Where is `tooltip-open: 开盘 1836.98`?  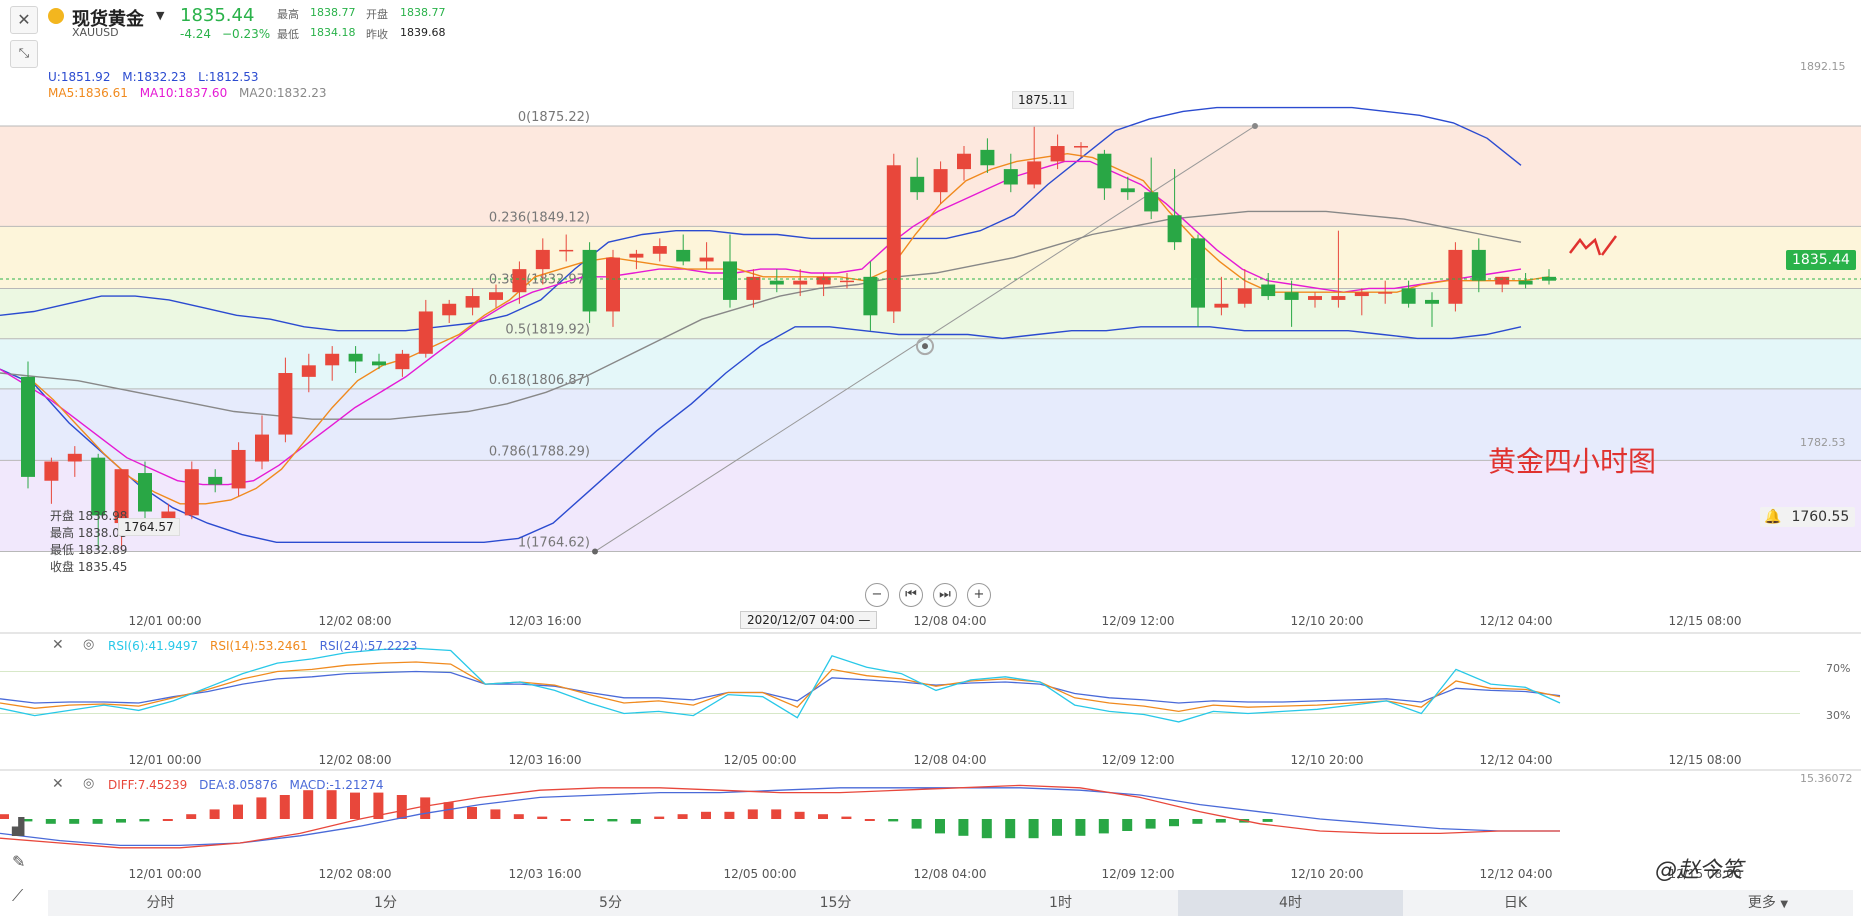
tooltip-open: 开盘 1836.98 is located at coordinates (89, 516).